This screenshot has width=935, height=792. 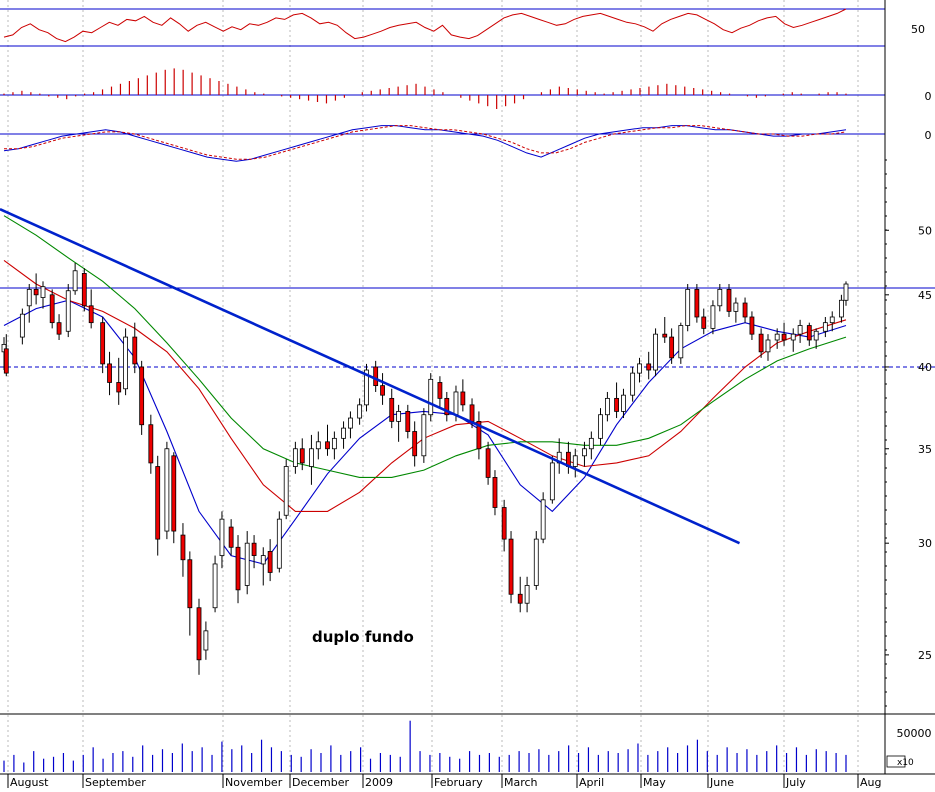 What do you see at coordinates (925, 449) in the screenshot?
I see `price-tick-label: 35` at bounding box center [925, 449].